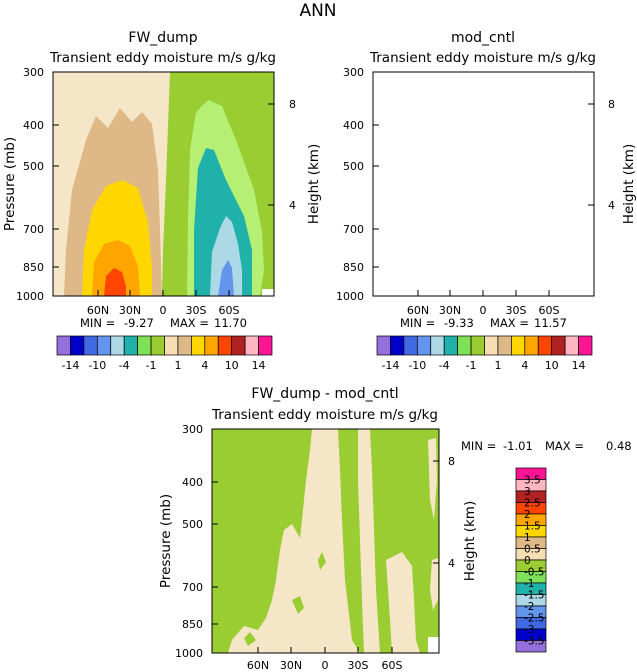  I want to click on colorbar-label: -2.5, so click(534, 619).